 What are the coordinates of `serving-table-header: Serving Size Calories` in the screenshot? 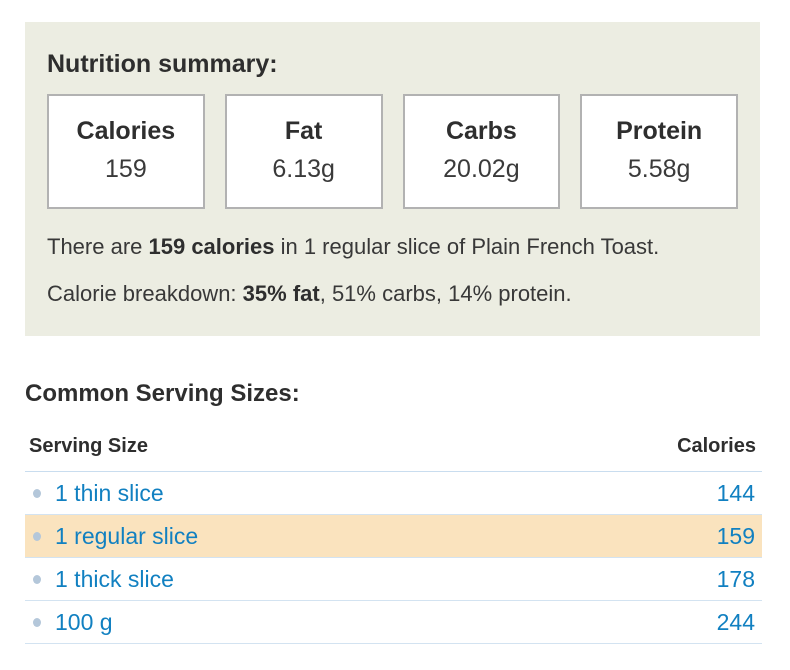 It's located at (393, 453).